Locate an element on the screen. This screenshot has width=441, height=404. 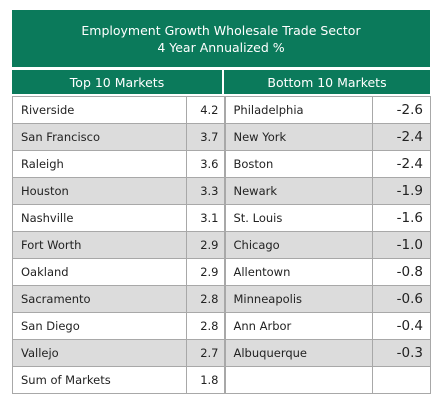
bottom-market-name: Allentown is located at coordinates (298, 272).